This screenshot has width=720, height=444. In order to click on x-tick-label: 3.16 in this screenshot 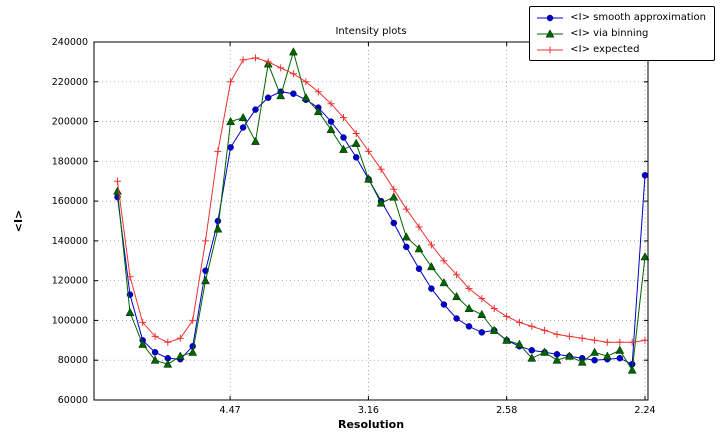, I will do `click(368, 410)`.